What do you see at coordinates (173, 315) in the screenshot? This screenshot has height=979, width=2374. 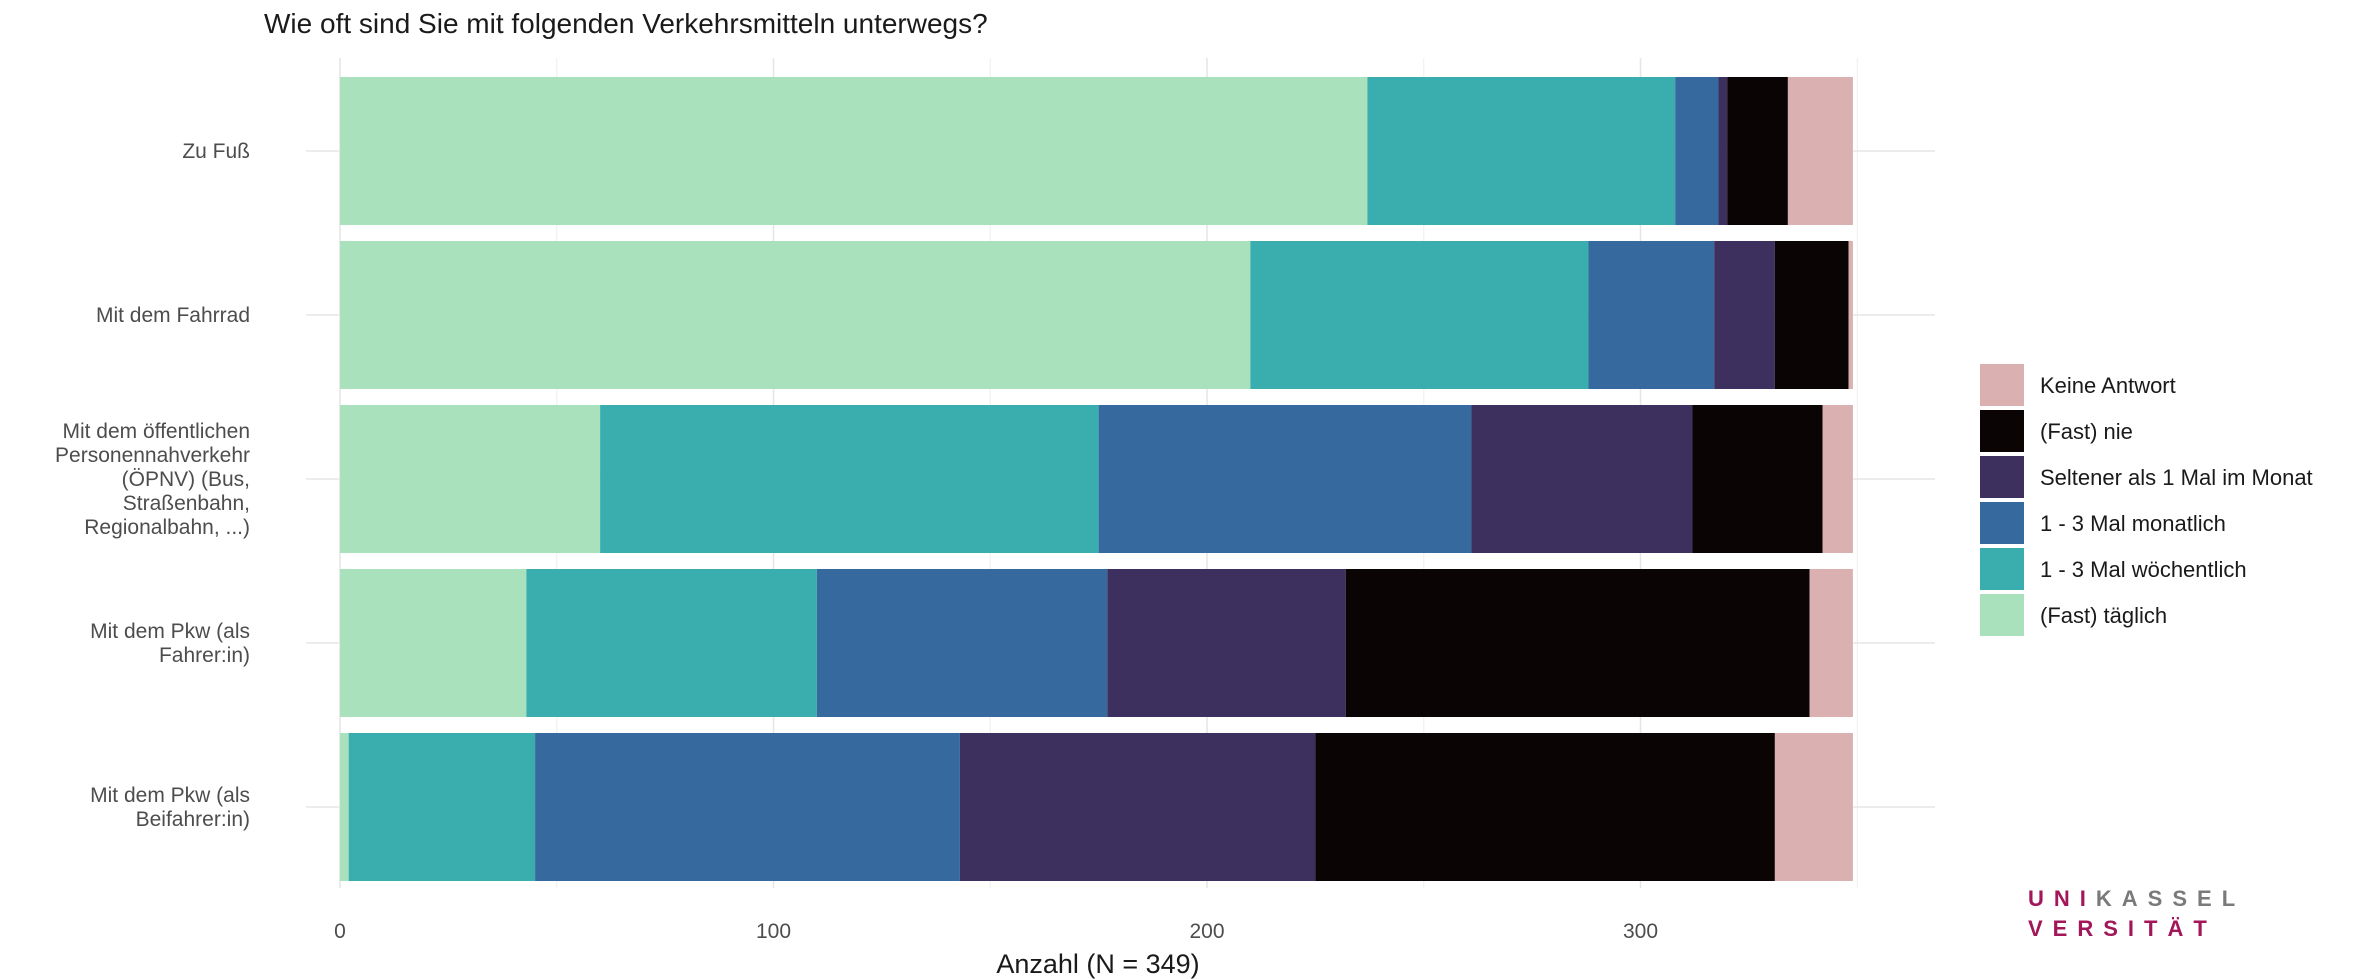 I see `category-label: Mit dem Fahrrad` at bounding box center [173, 315].